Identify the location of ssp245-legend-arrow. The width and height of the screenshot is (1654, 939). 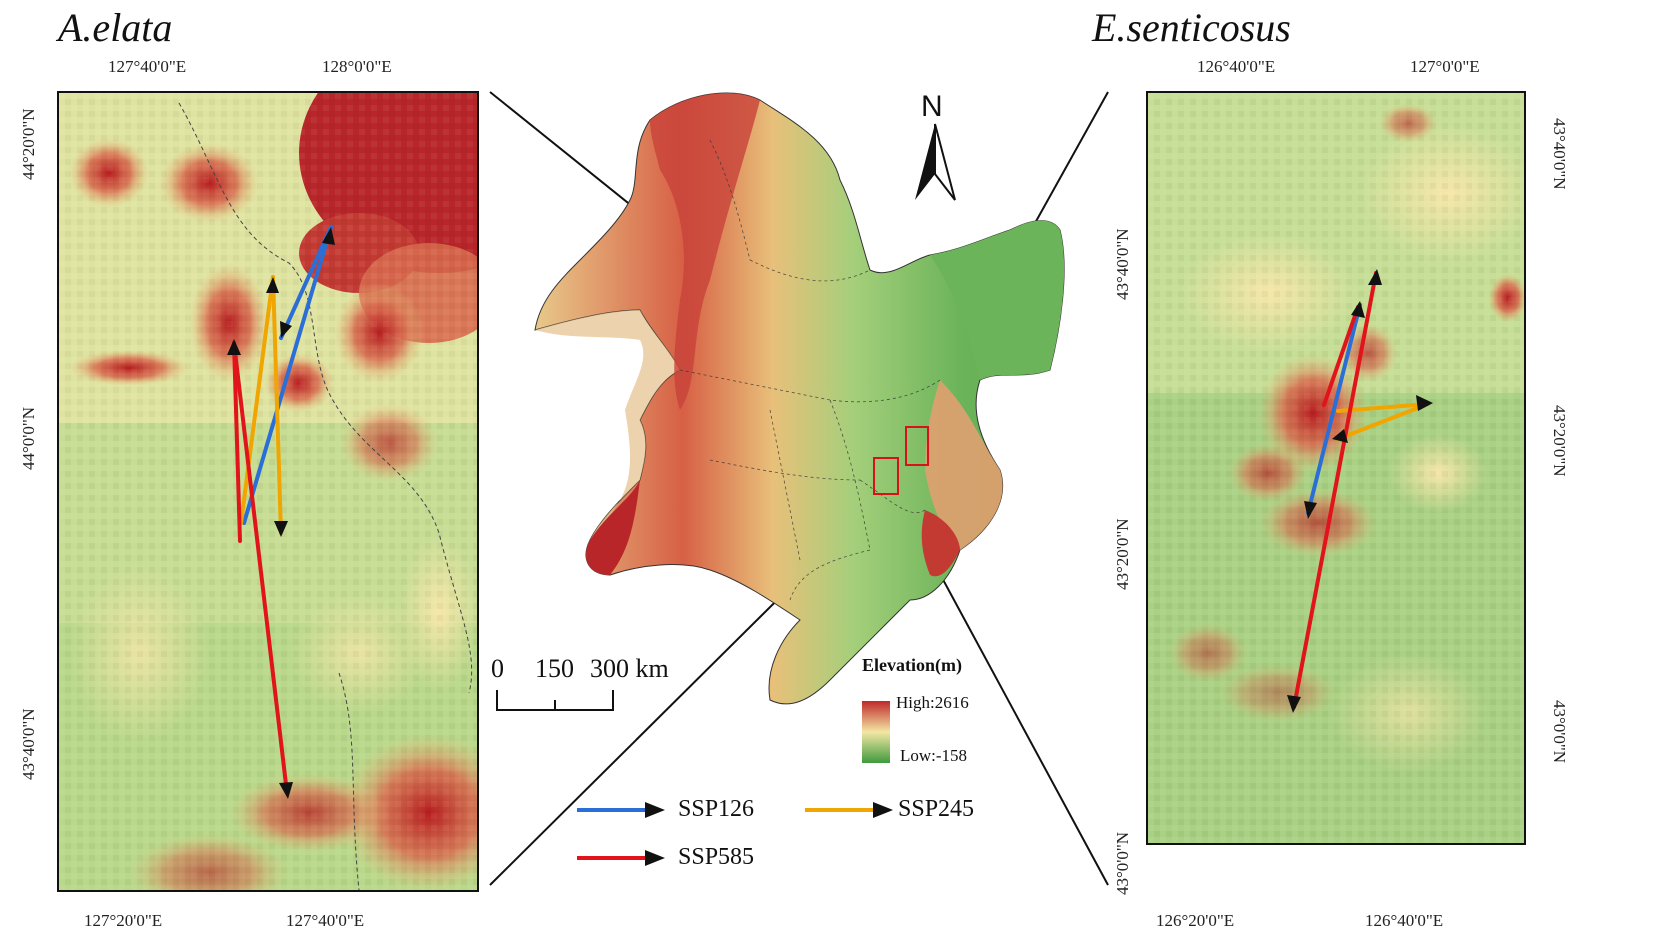
(849, 810).